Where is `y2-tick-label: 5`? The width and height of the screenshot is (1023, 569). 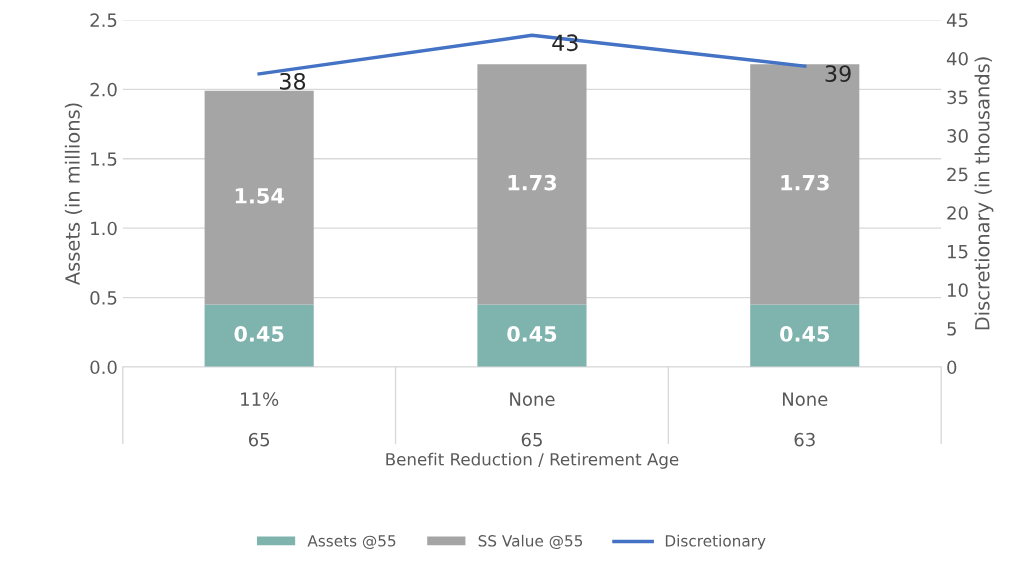 y2-tick-label: 5 is located at coordinates (951, 329).